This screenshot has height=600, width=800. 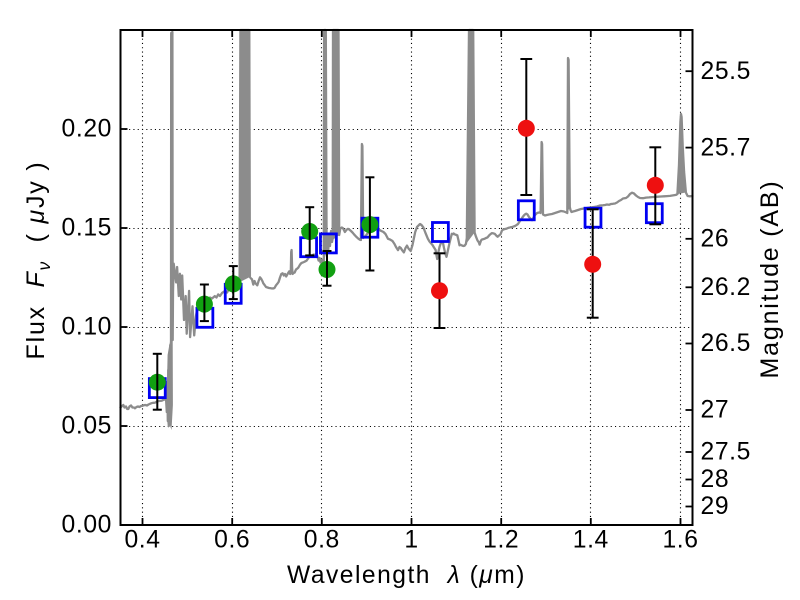 I want to click on svg-text: 0.05, so click(x=87, y=426).